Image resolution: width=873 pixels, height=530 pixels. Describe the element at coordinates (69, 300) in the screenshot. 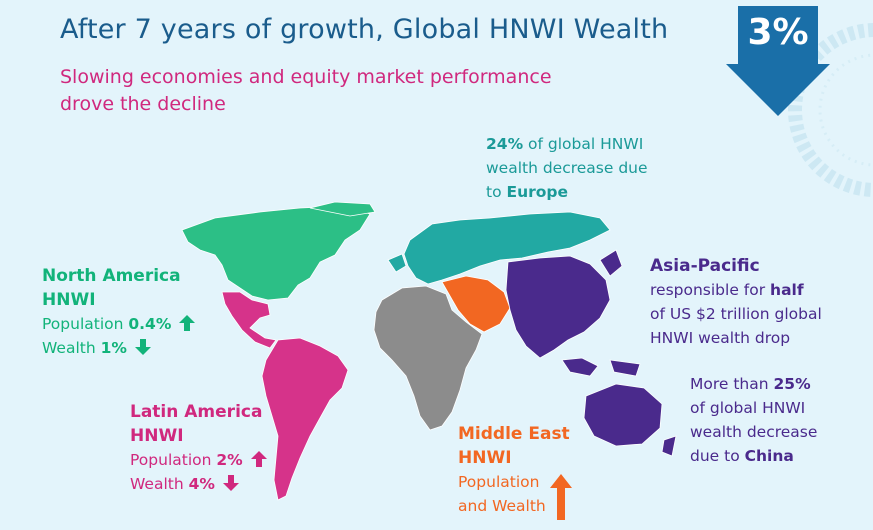

I see `north-america-title-2: HNWI` at that location.